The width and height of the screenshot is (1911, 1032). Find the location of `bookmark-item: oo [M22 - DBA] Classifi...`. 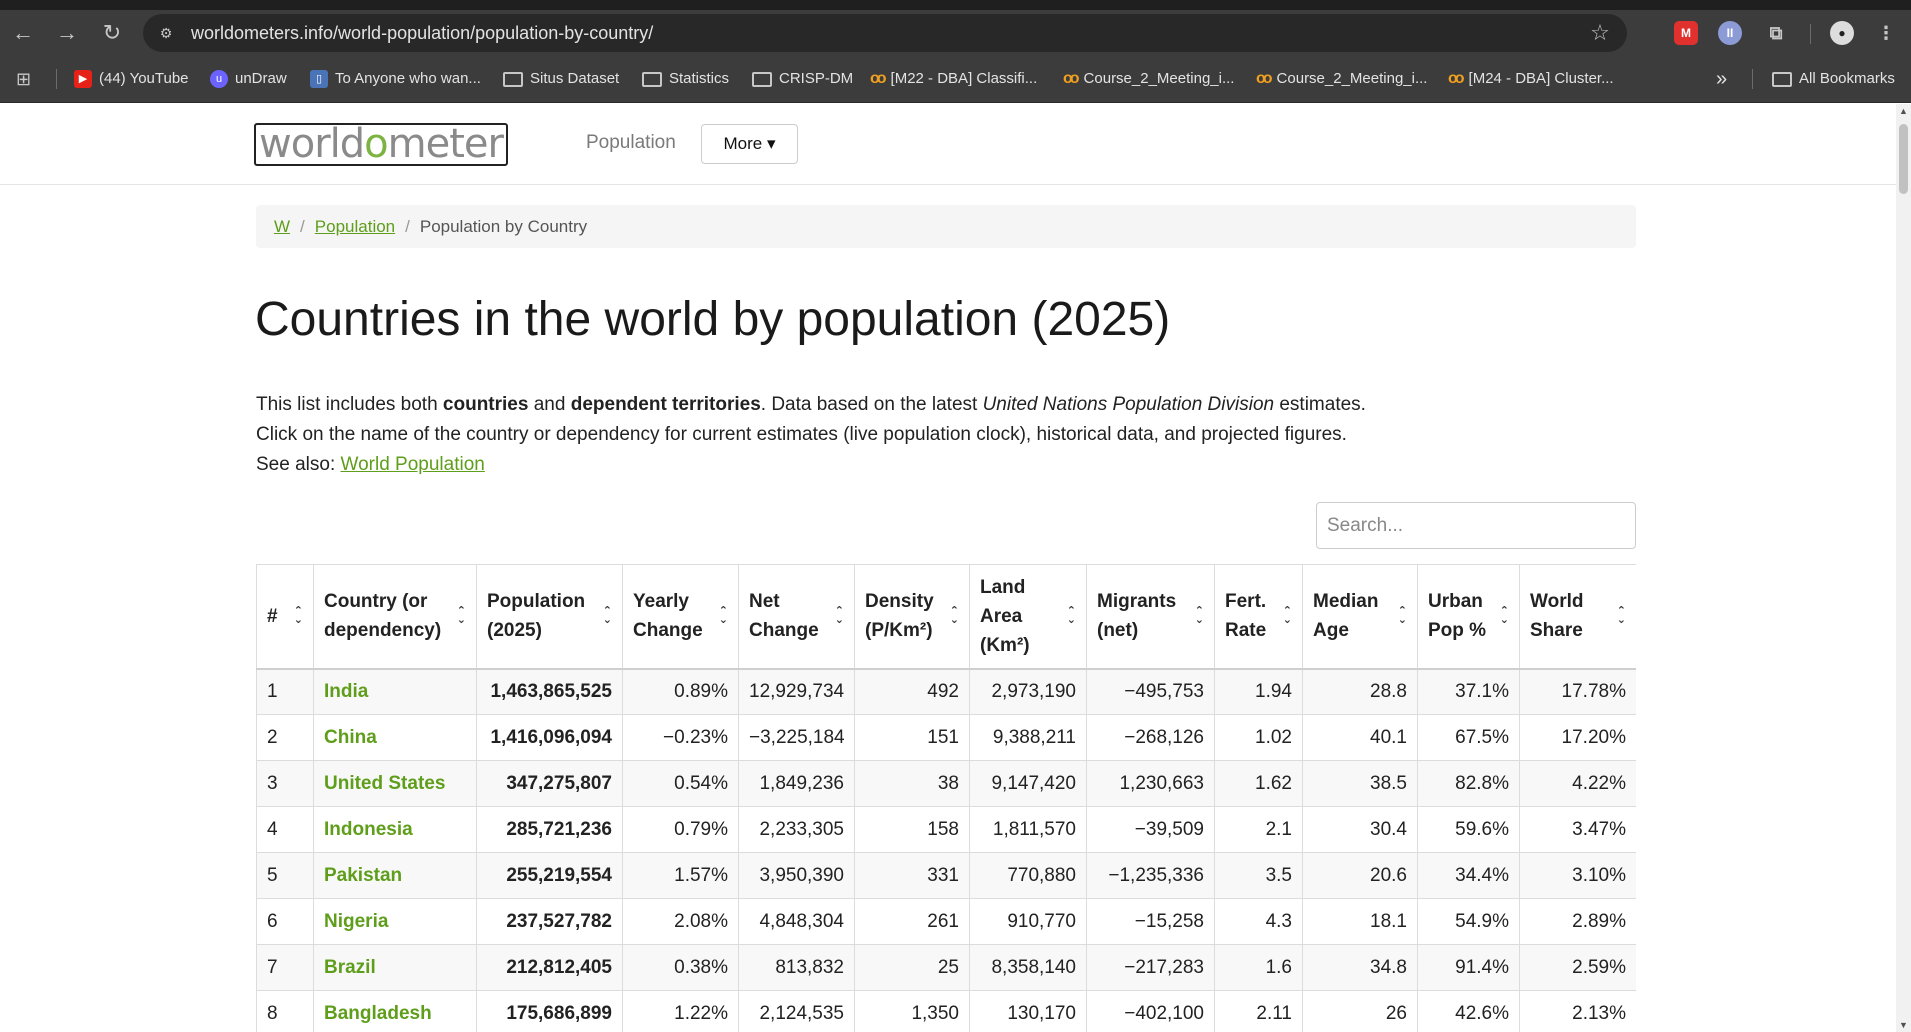

bookmark-item: oo [M22 - DBA] Classifi... is located at coordinates (953, 79).